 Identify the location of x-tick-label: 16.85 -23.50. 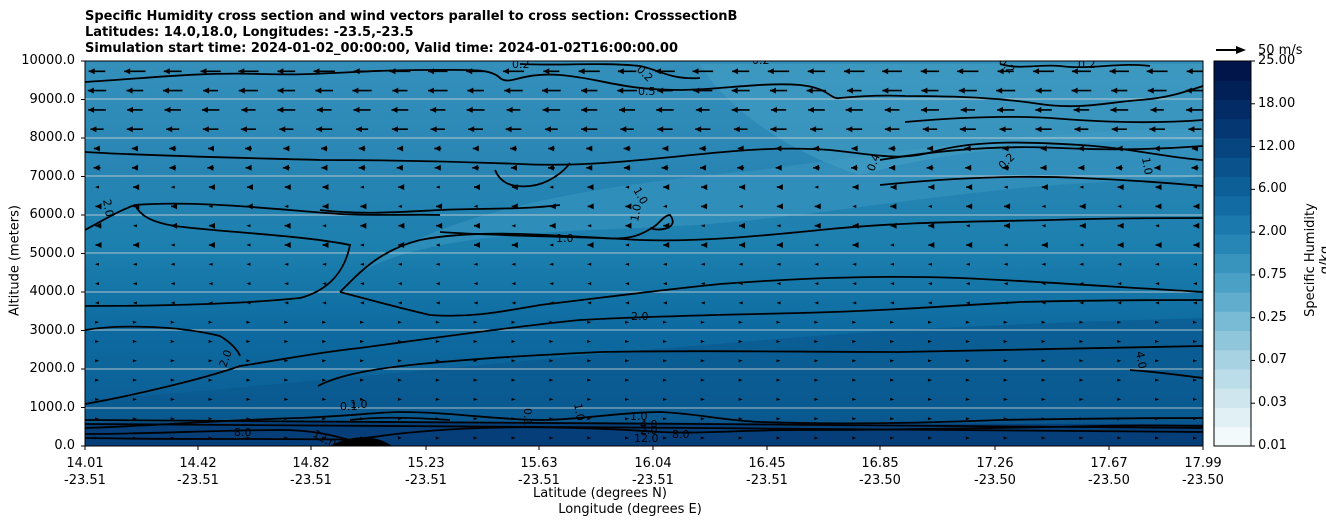
(880, 472).